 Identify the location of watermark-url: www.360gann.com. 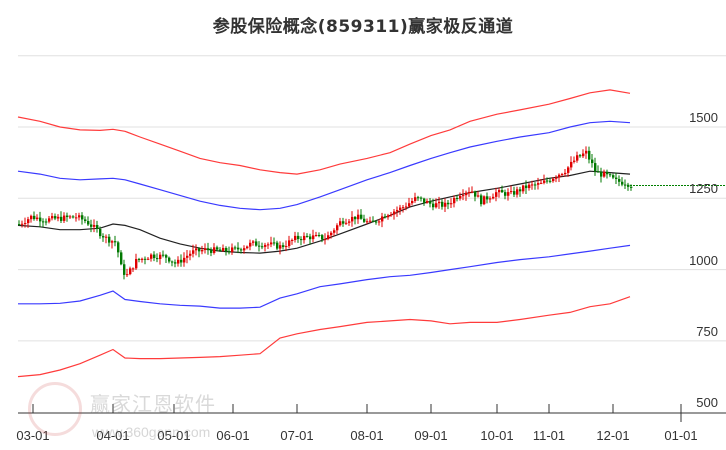
(151, 432).